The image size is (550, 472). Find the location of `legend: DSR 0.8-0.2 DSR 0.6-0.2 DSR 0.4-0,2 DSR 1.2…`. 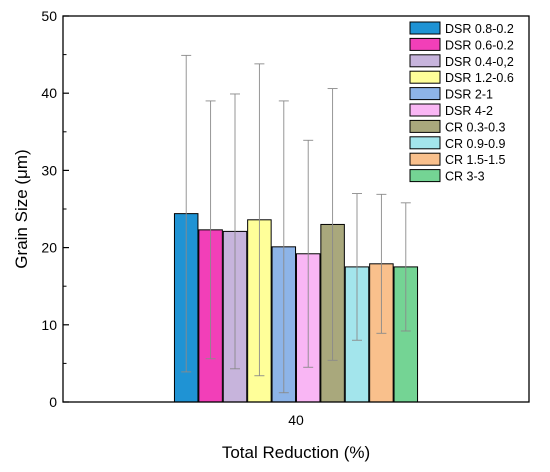

legend: DSR 0.8-0.2 DSR 0.6-0.2 DSR 0.4-0,2 DSR 1.2… is located at coordinates (461, 102).